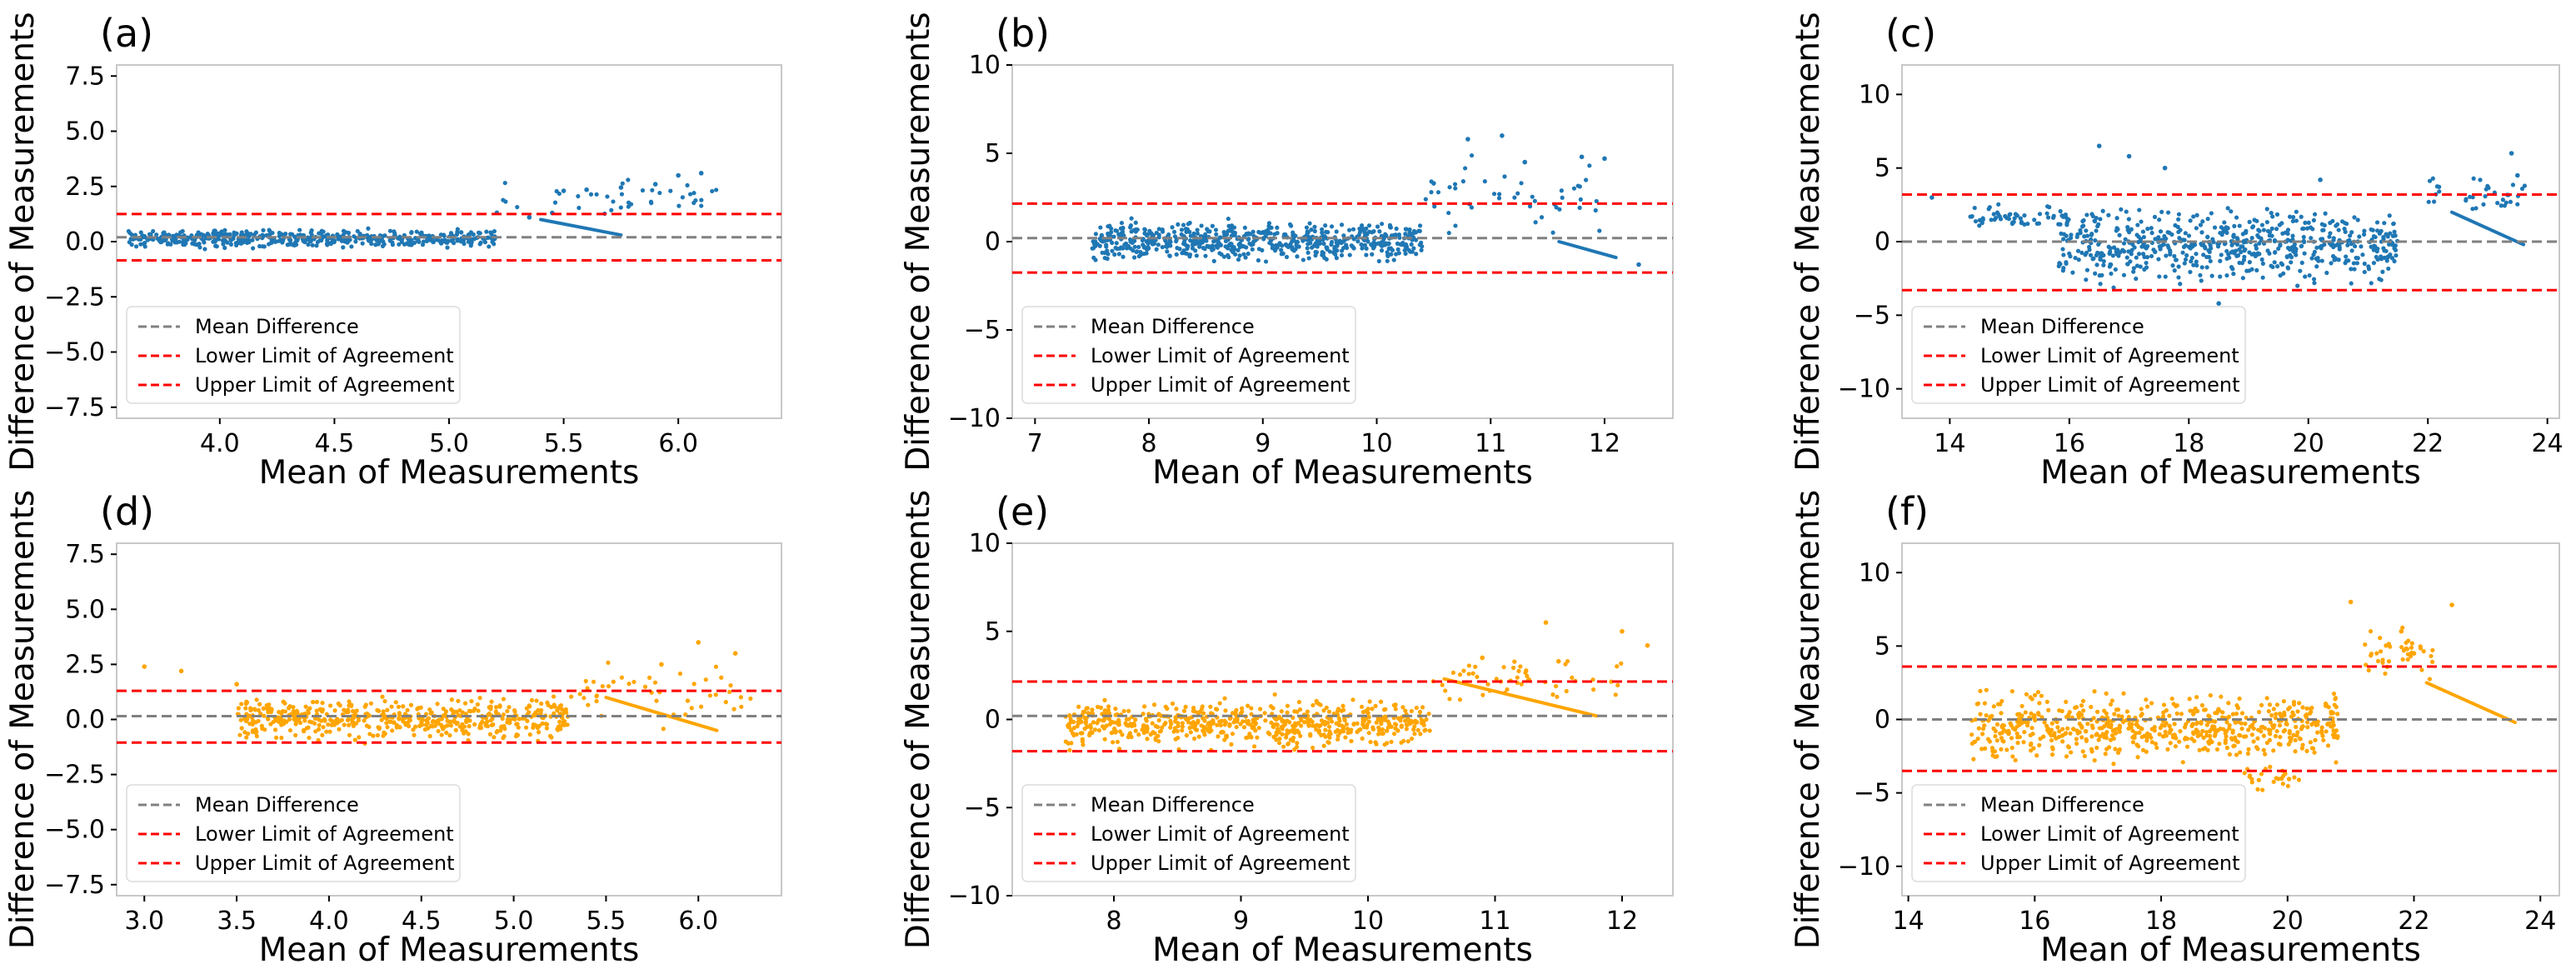  What do you see at coordinates (85, 554) in the screenshot?
I see `y-tick-label: 7.5` at bounding box center [85, 554].